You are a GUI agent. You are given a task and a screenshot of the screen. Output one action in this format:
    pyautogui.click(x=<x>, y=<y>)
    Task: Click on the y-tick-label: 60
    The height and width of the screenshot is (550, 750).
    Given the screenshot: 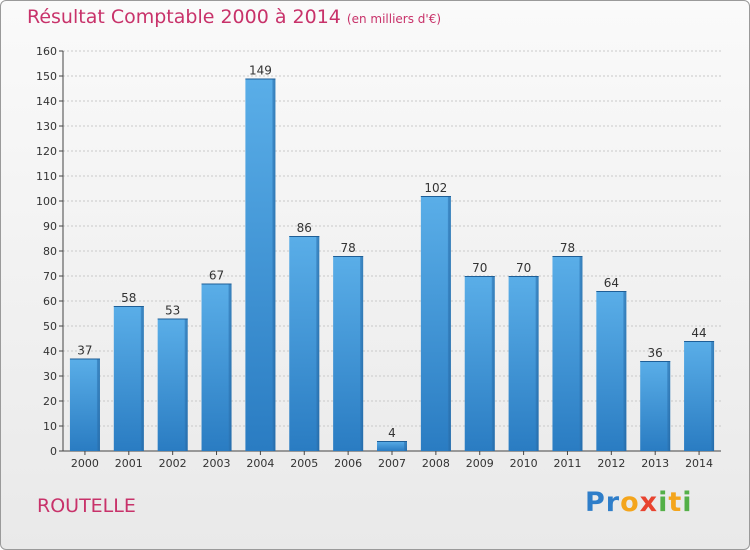 What is the action you would take?
    pyautogui.click(x=50, y=301)
    